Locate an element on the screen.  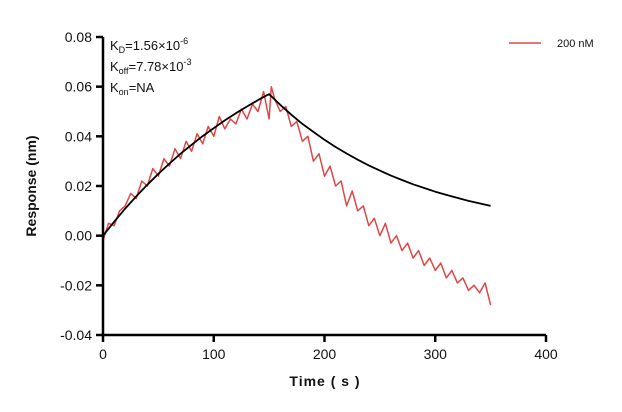
x-tick-label: 400 is located at coordinates (546, 354).